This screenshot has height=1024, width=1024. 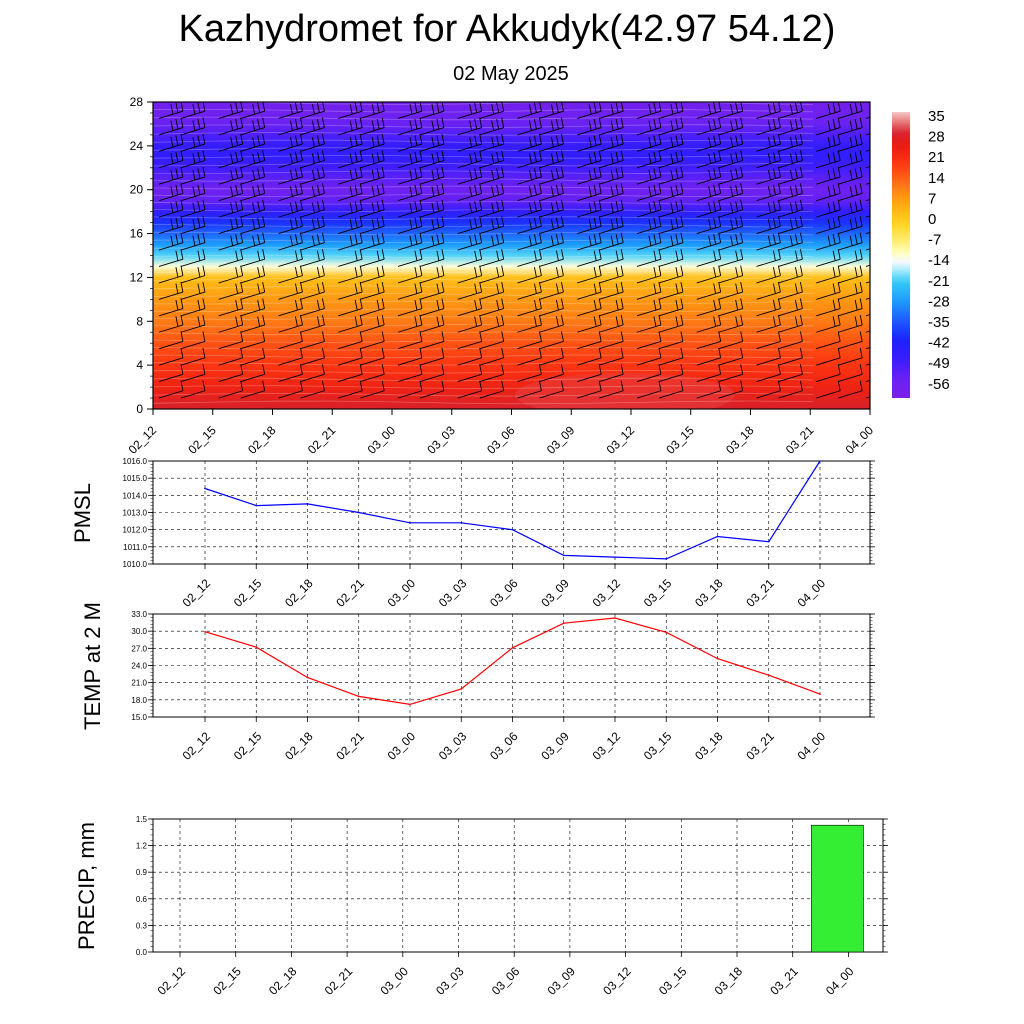 I want to click on y-tick-label: 27.0, so click(x=139, y=648).